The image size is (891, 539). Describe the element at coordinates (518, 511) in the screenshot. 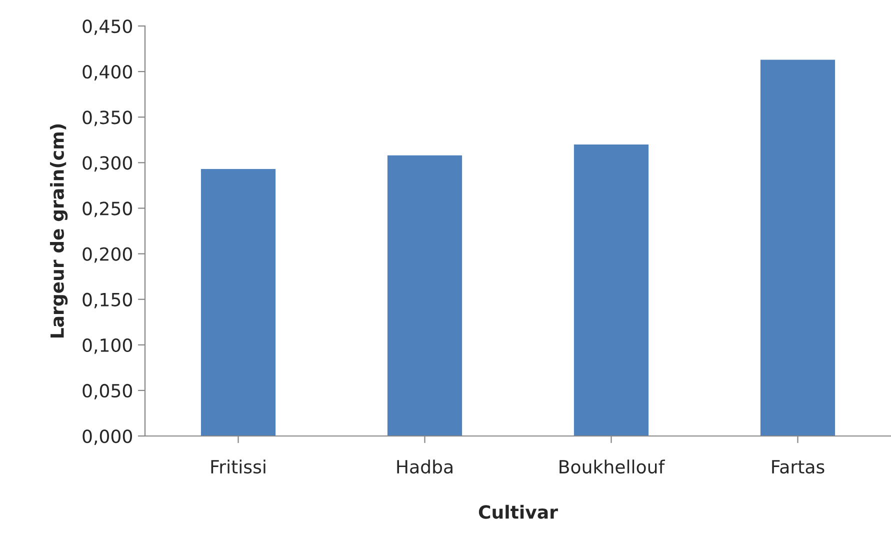

I see `x-axis-title: Cultivar` at that location.